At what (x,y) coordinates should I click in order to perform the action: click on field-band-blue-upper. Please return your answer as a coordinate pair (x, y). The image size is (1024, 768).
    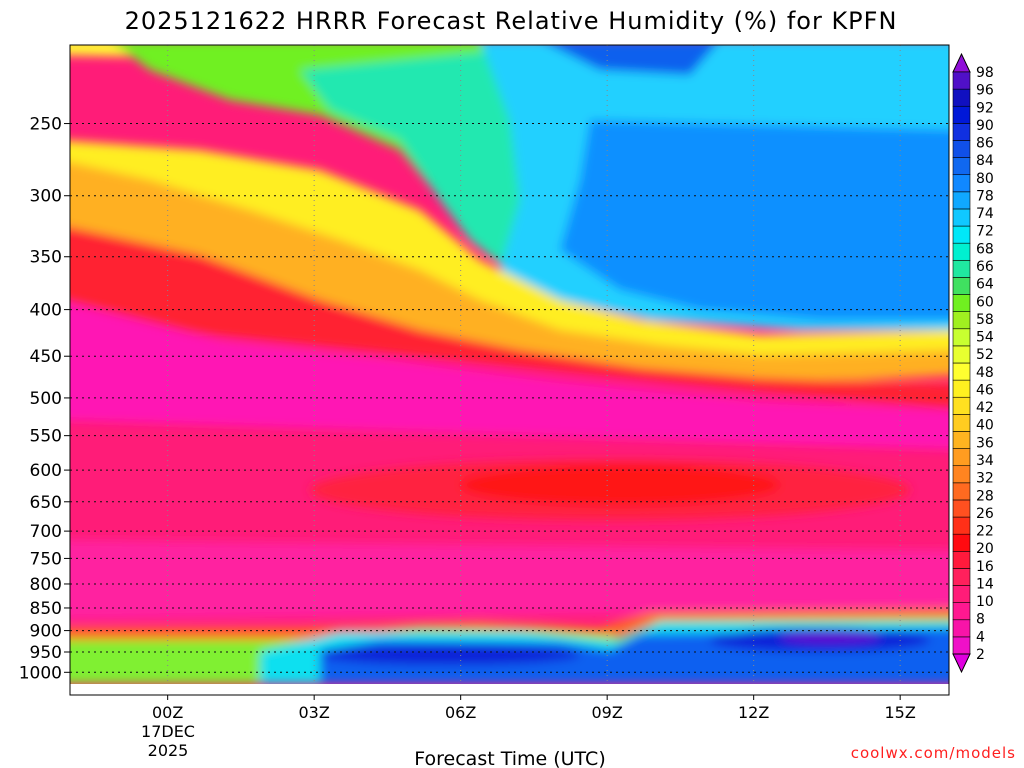
    Looking at the image, I should click on (754, 220).